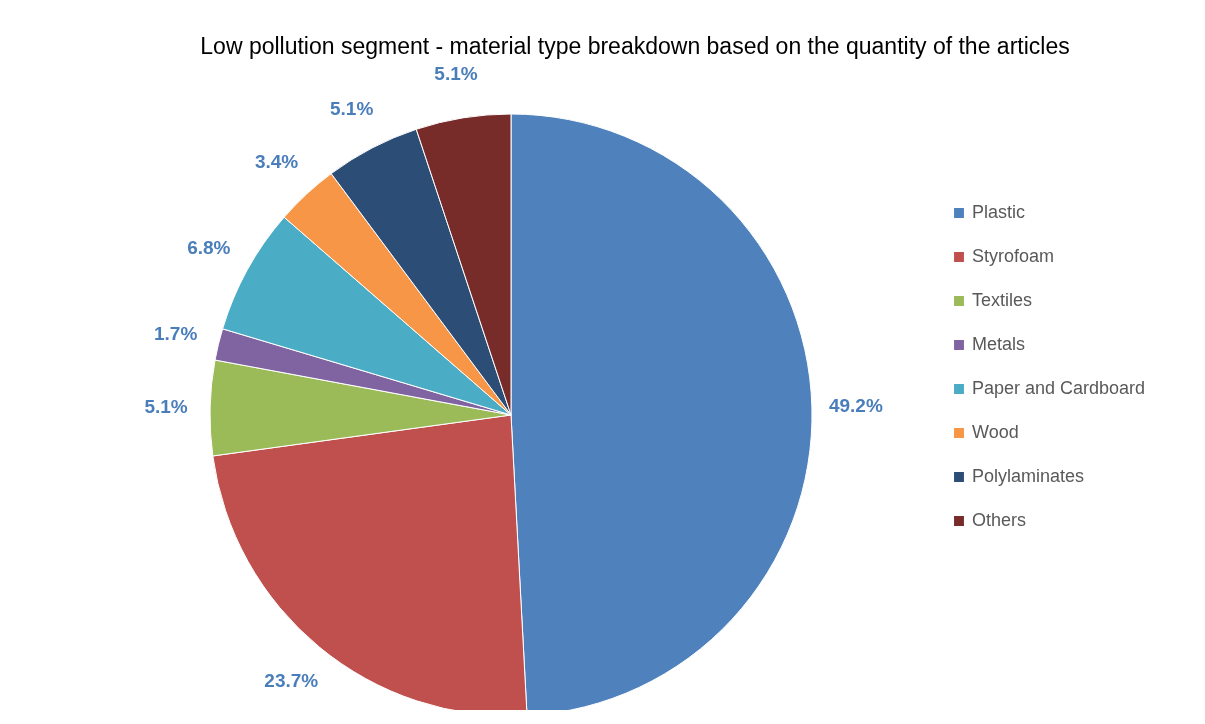 The image size is (1205, 724). Describe the element at coordinates (999, 520) in the screenshot. I see `legend-label: Others` at that location.